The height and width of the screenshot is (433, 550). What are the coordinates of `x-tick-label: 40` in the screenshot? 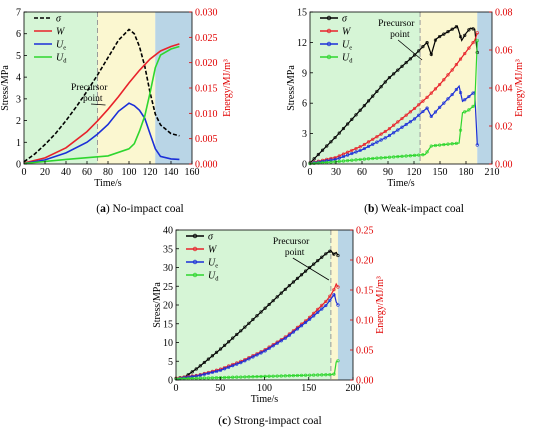 It's located at (66, 172).